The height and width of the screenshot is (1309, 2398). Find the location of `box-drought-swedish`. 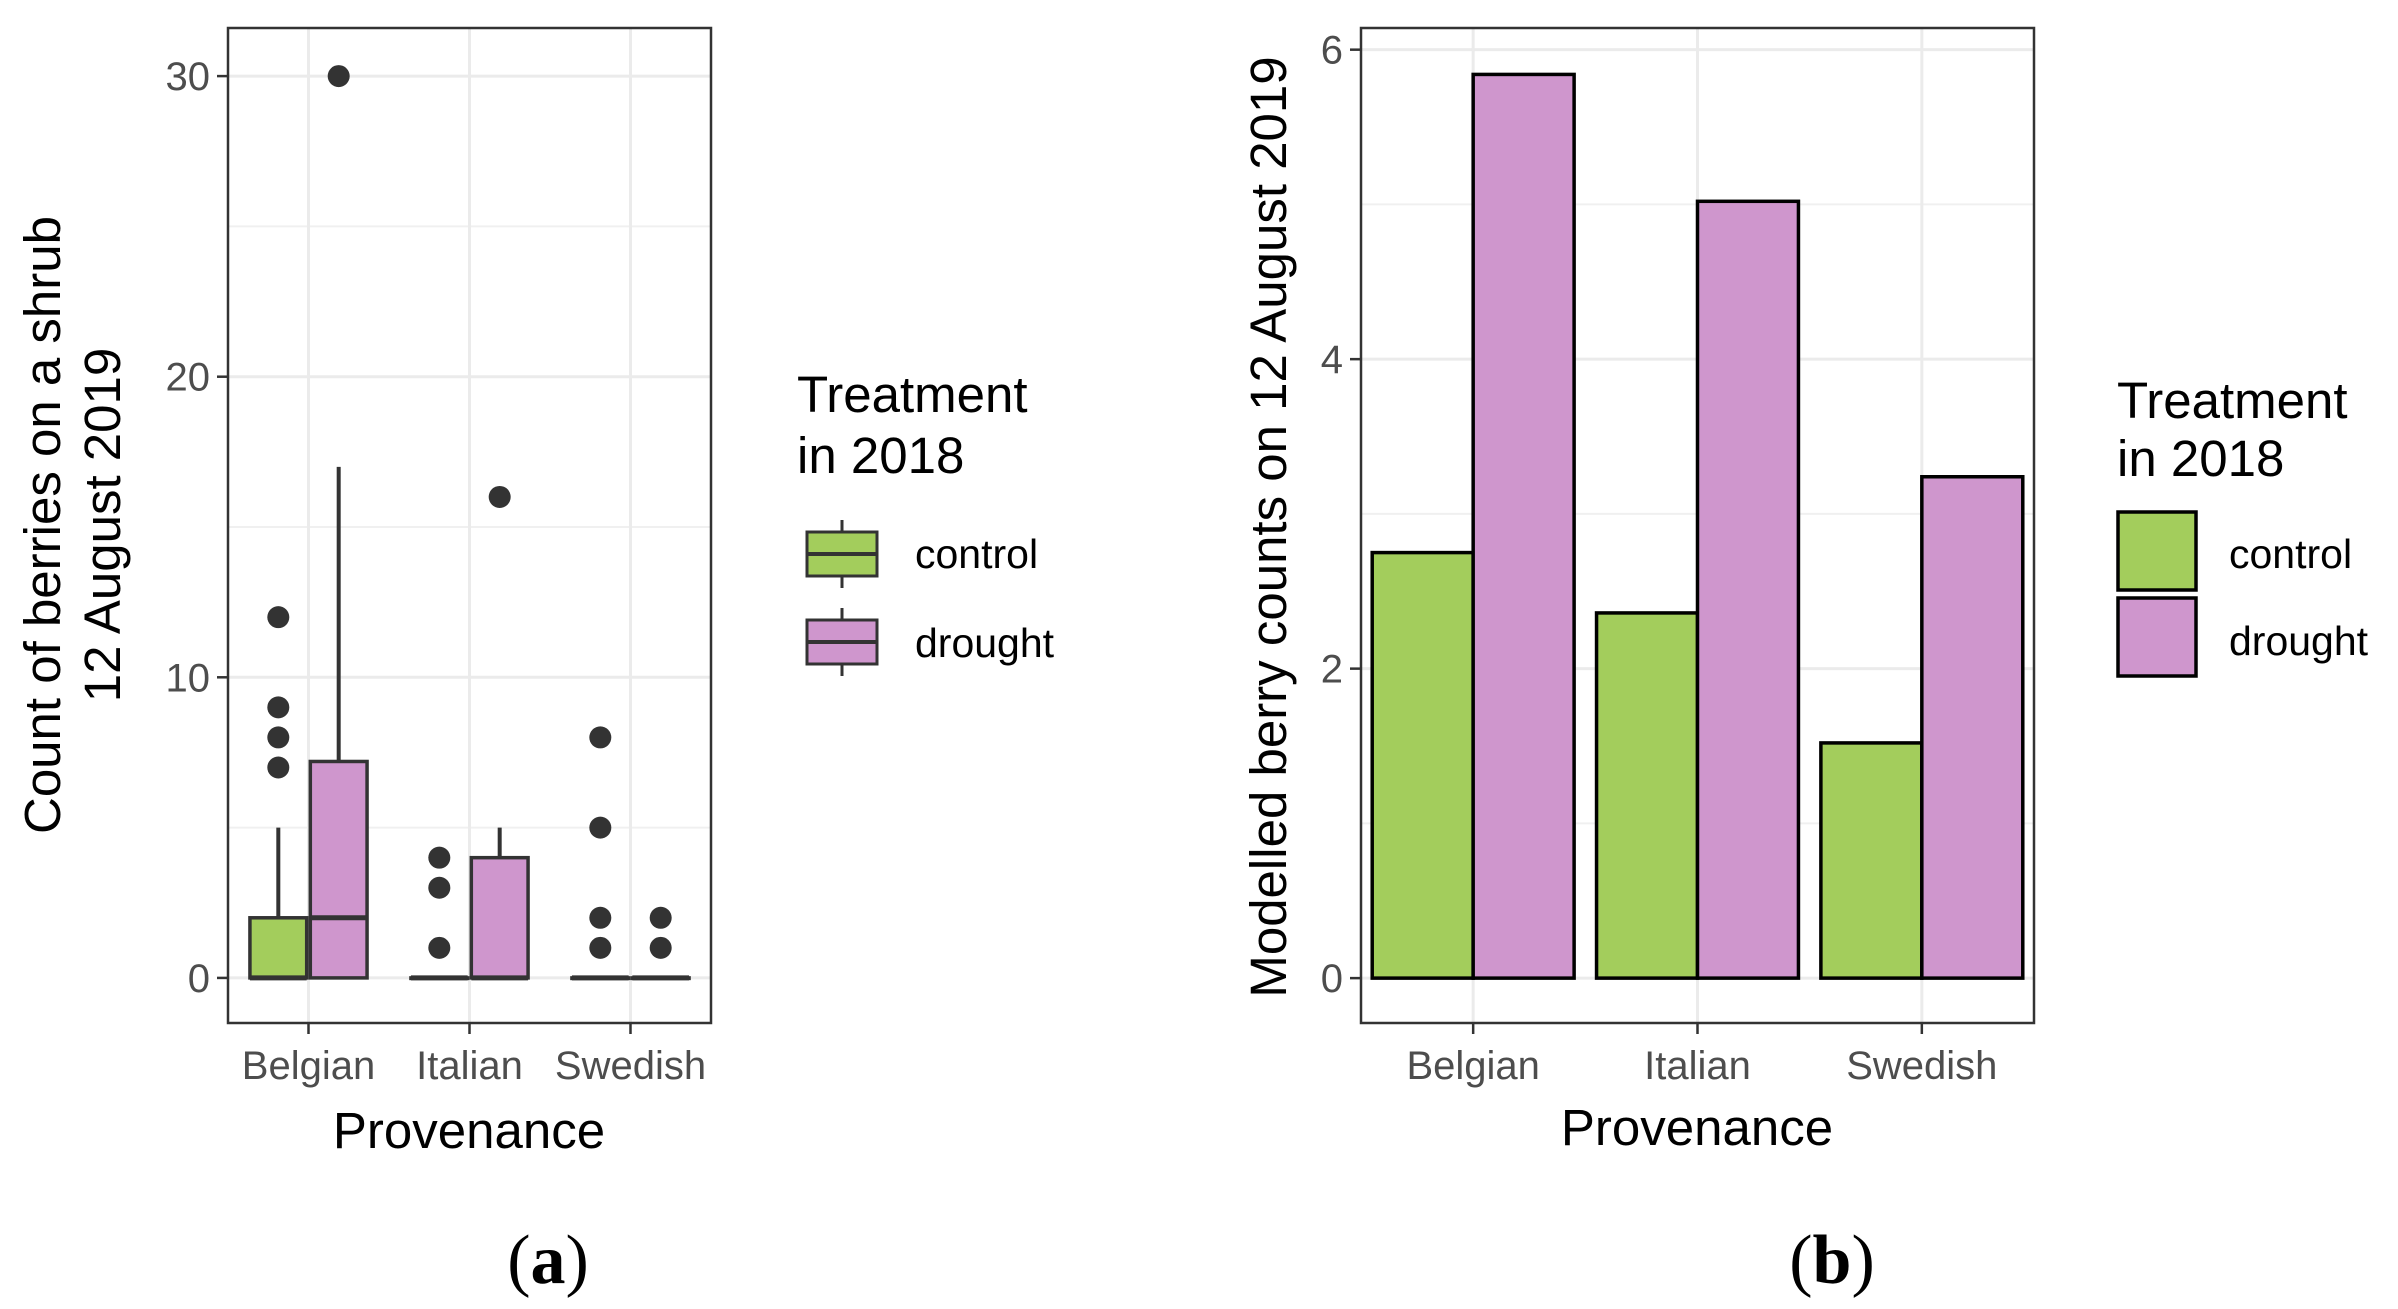

box-drought-swedish is located at coordinates (660, 943).